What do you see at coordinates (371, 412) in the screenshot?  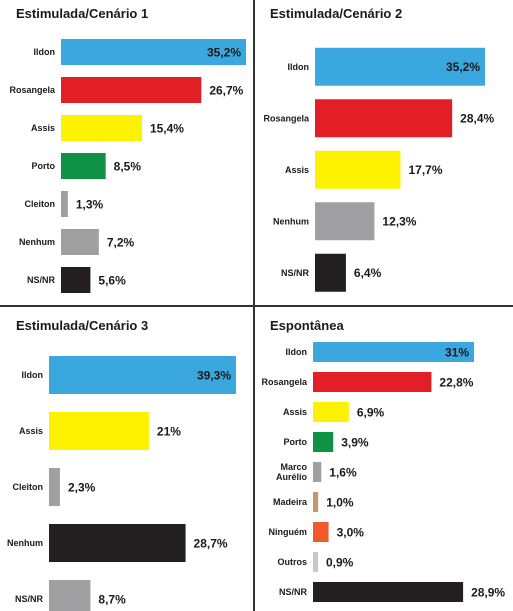 I see `value-label-assis: 6,9%` at bounding box center [371, 412].